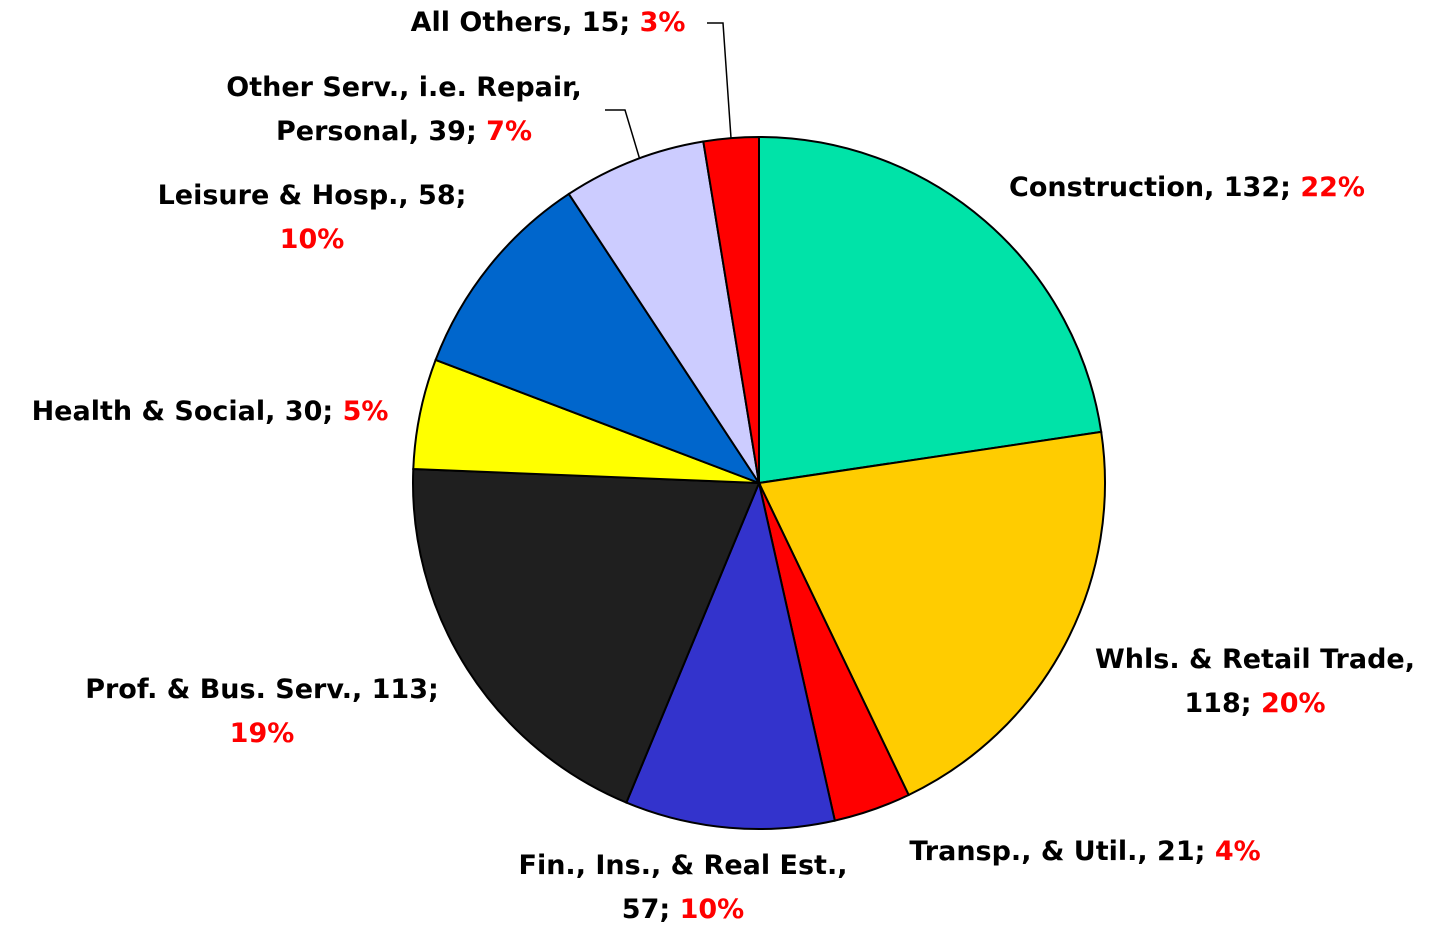 The width and height of the screenshot is (1435, 926). Describe the element at coordinates (1238, 851) in the screenshot. I see `percent-label: 4%` at that location.